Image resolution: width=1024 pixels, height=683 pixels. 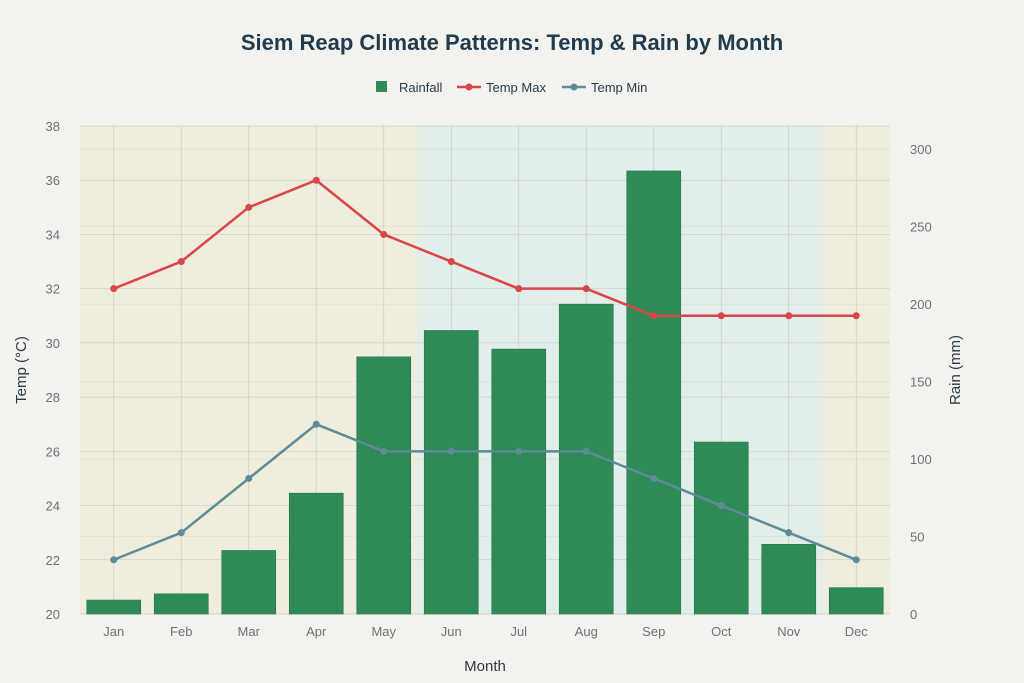 I want to click on temp-min-point-Oct, so click(x=721, y=506).